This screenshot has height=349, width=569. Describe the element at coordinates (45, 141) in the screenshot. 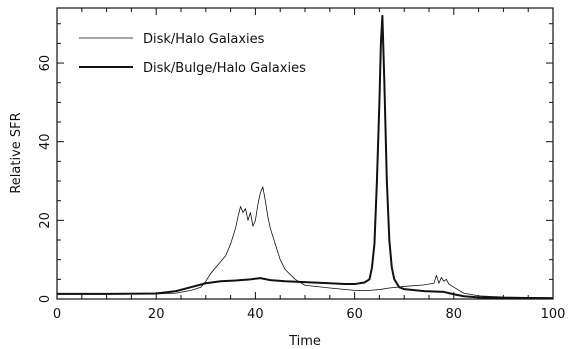

I see `y-tick-label: 40` at that location.